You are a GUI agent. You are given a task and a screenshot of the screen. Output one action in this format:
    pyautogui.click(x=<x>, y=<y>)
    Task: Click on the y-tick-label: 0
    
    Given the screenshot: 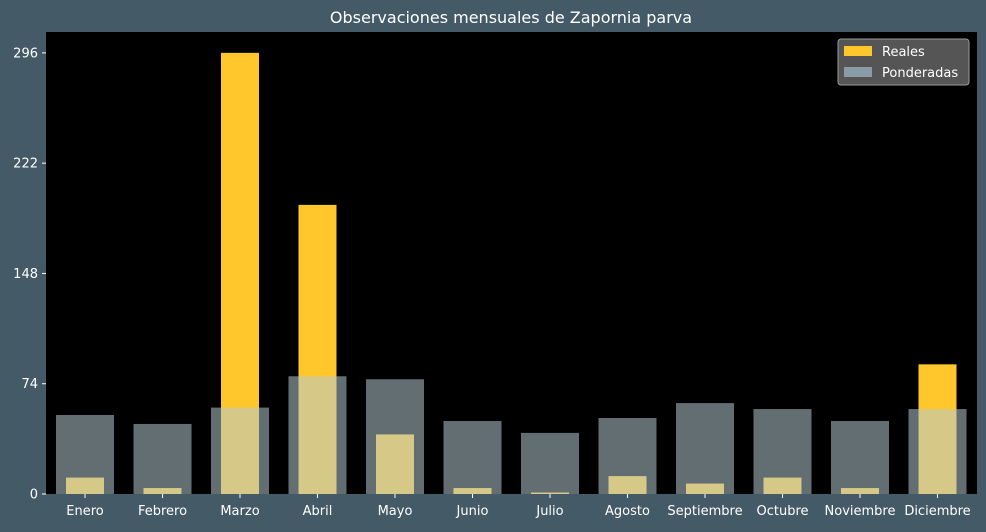 What is the action you would take?
    pyautogui.click(x=34, y=495)
    